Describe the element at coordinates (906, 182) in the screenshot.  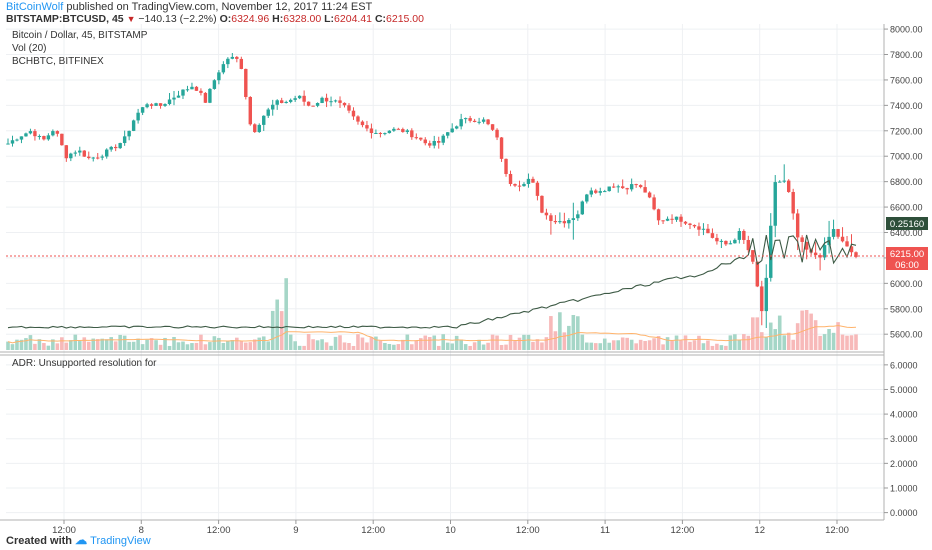
I see `price-tick-label: 6800.00` at that location.